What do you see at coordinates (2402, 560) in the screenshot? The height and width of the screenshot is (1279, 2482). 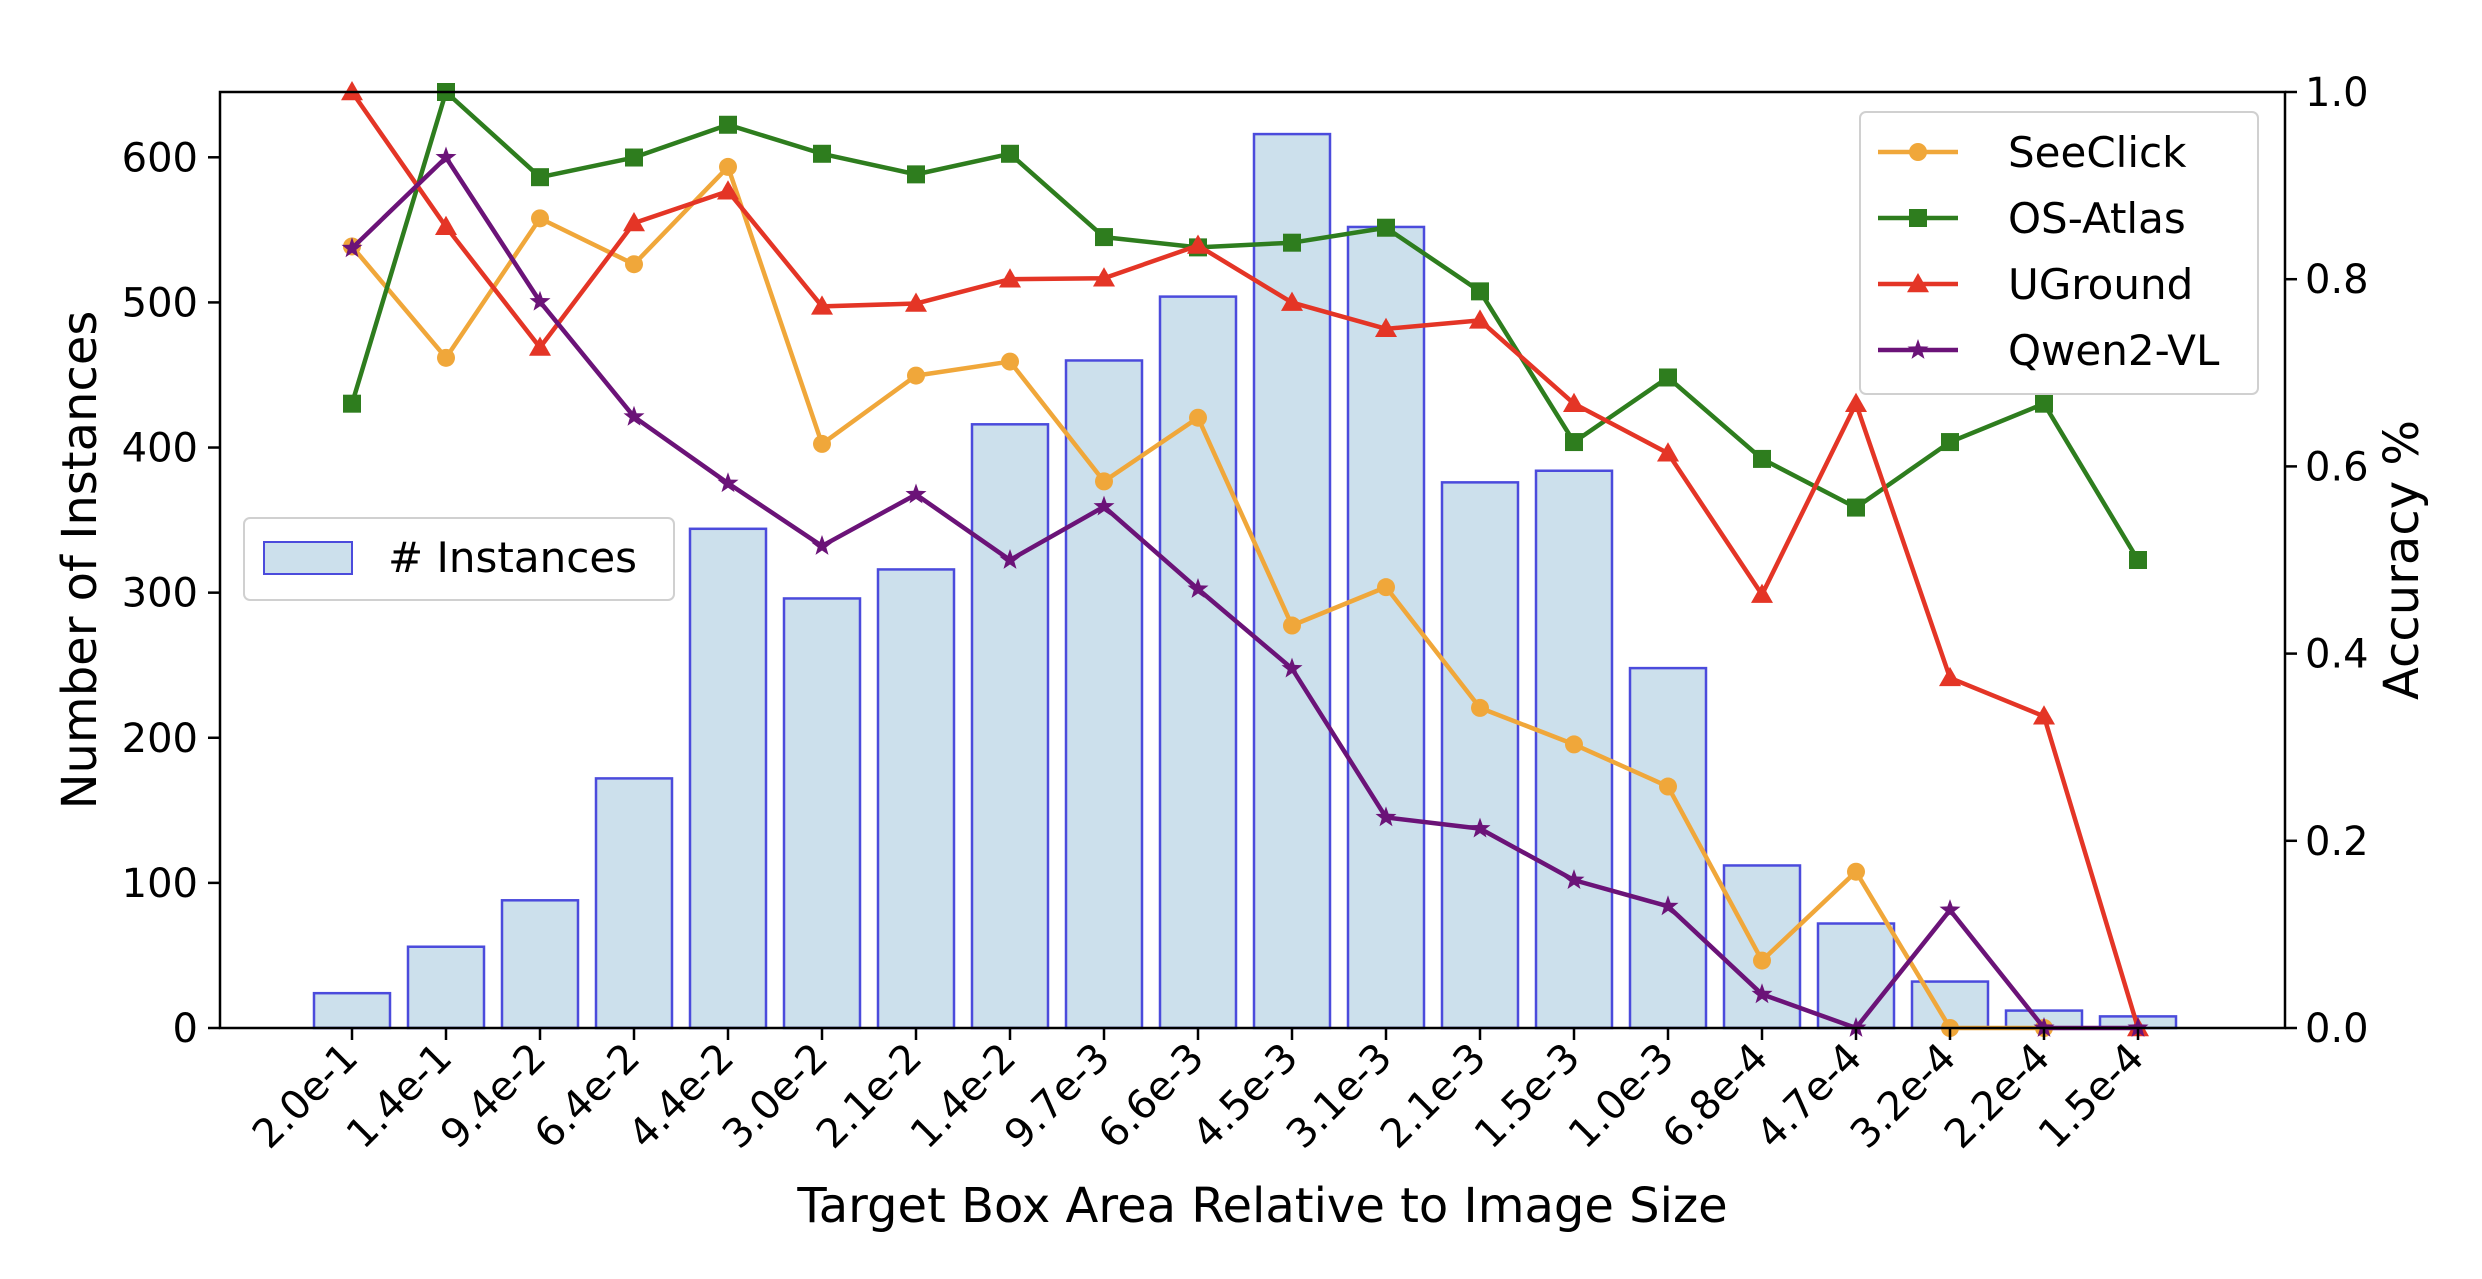 I see `y2-axis-title: Accuracy %` at bounding box center [2402, 560].